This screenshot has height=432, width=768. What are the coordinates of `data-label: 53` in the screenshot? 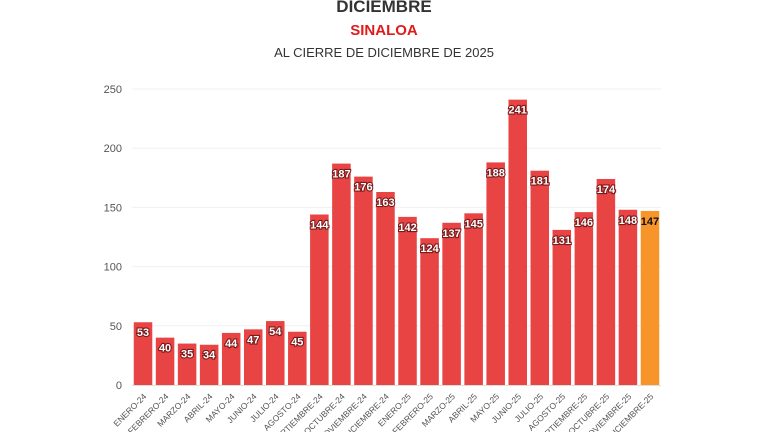 It's located at (143, 333).